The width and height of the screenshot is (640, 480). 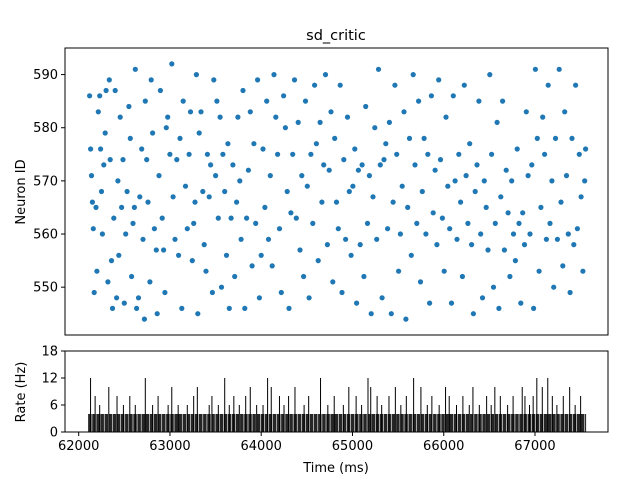 What do you see at coordinates (261, 446) in the screenshot?
I see `x-tick-label: 64000` at bounding box center [261, 446].